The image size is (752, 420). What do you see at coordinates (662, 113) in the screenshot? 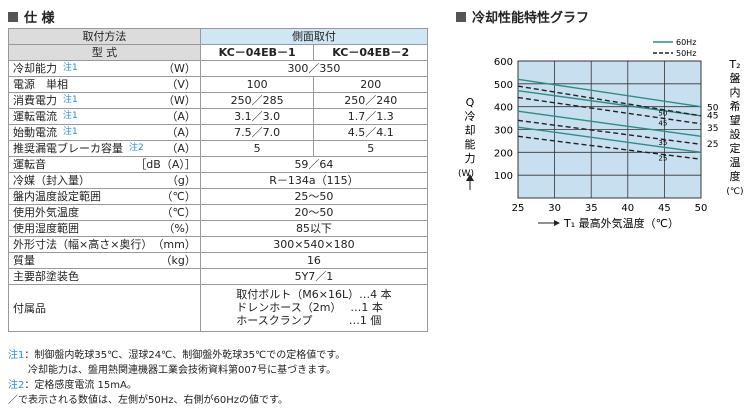
I see `inner-curve-label: 50` at bounding box center [662, 113].